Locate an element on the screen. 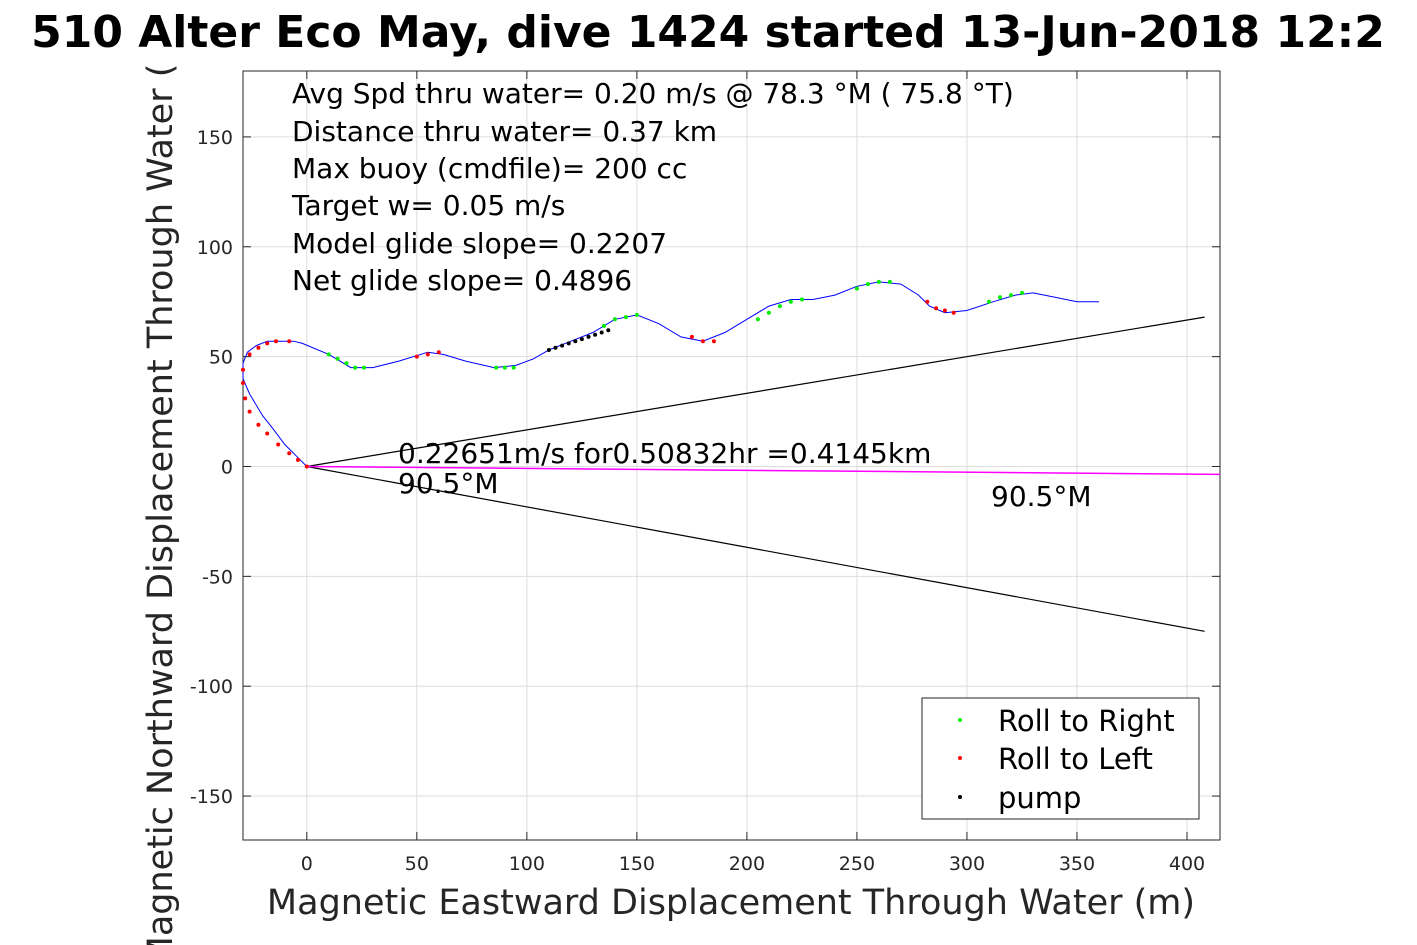 This screenshot has width=1417, height=945. current-vector-line is located at coordinates (763, 470).